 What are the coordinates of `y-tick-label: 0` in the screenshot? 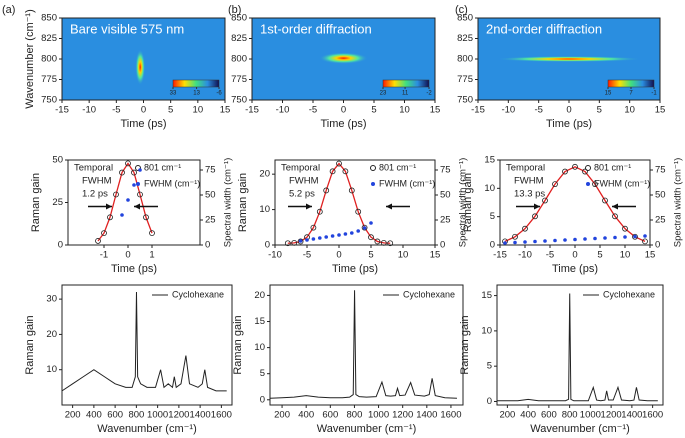 It's located at (492, 245).